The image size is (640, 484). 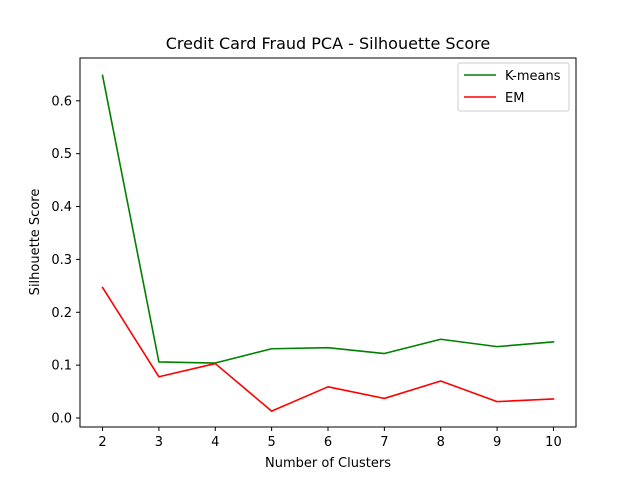 I want to click on y-tick-label: 0.6, so click(x=61, y=101).